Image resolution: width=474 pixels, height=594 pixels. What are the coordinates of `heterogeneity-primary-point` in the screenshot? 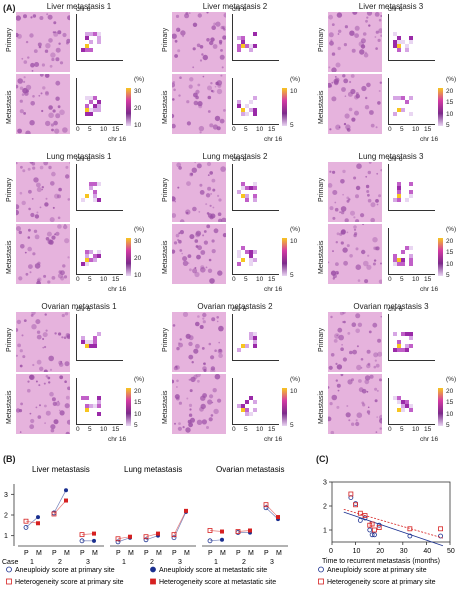 It's located at (146, 537).